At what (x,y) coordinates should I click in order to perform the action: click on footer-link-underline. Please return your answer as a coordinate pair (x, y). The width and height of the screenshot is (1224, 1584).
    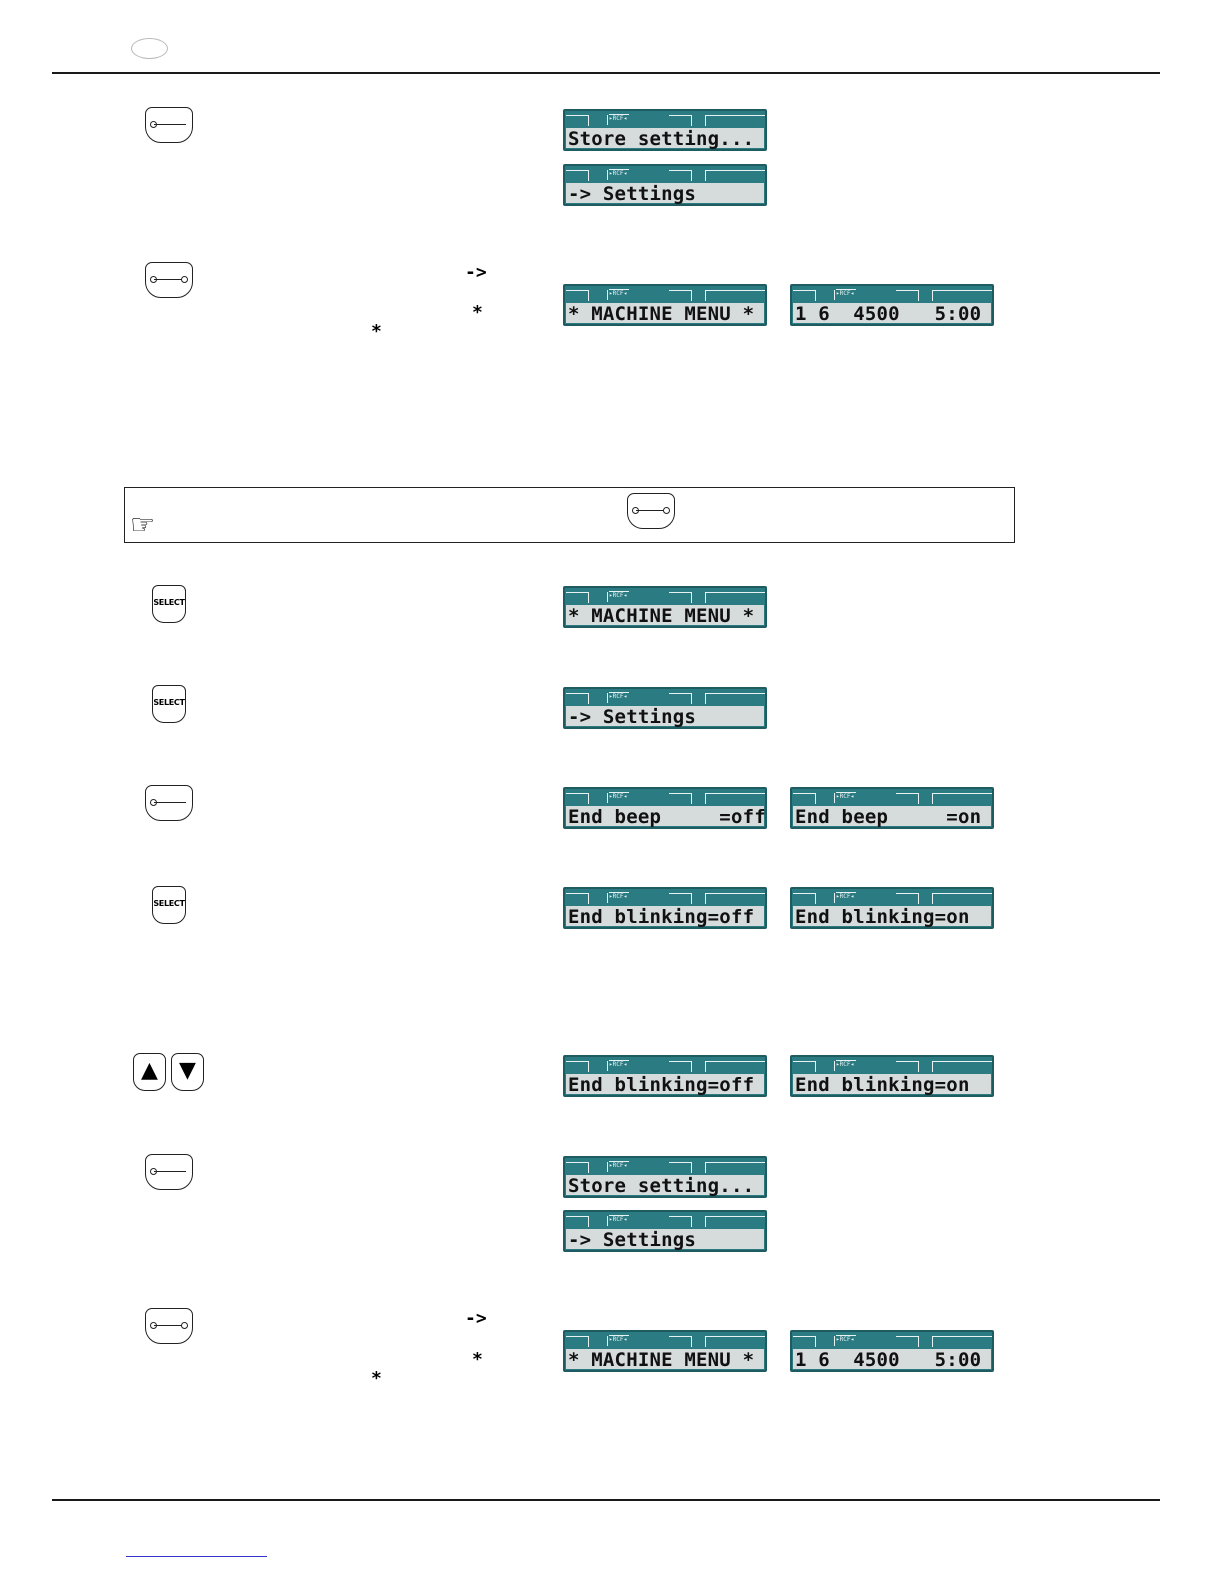
    Looking at the image, I should click on (196, 1556).